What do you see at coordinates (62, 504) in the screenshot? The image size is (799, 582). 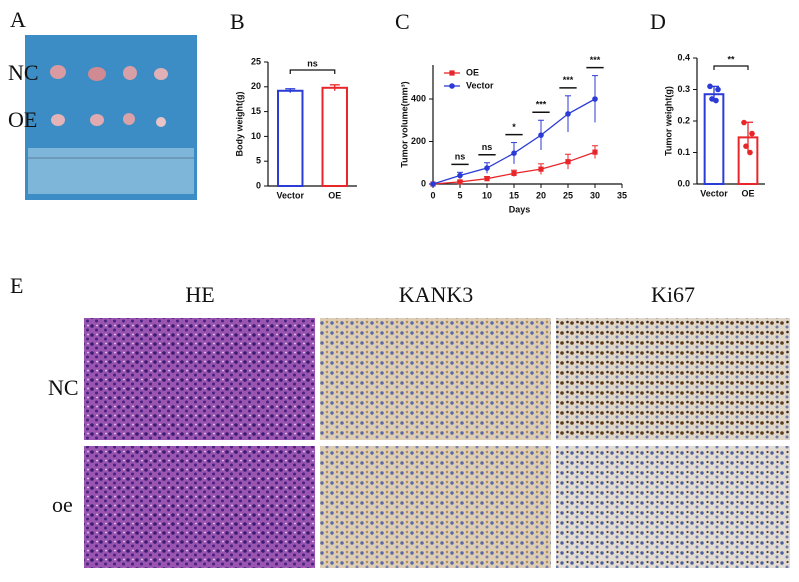 I see `row-label: oe` at bounding box center [62, 504].